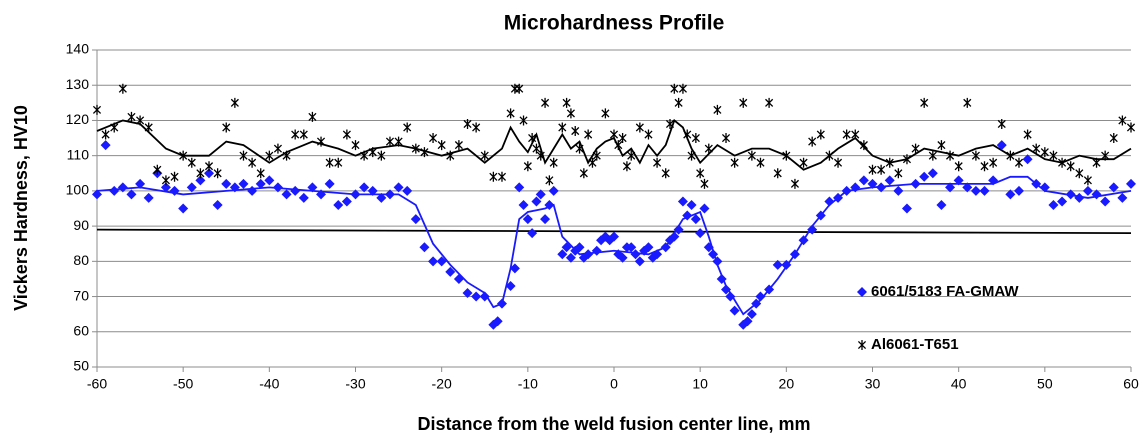 This screenshot has height=441, width=1148. Describe the element at coordinates (81, 366) in the screenshot. I see `y-tick-label: 50` at that location.